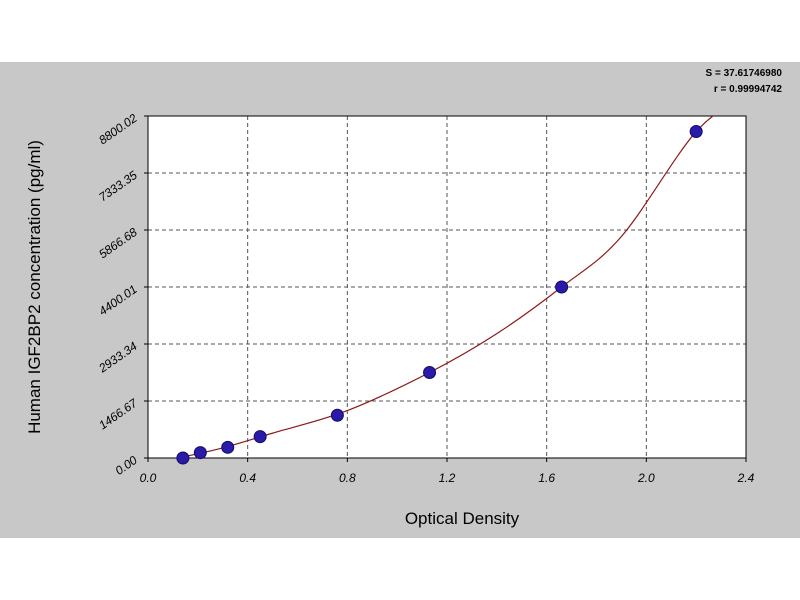 This screenshot has height=600, width=800. Describe the element at coordinates (126, 465) in the screenshot. I see `y-tick-label: 0.00` at that location.